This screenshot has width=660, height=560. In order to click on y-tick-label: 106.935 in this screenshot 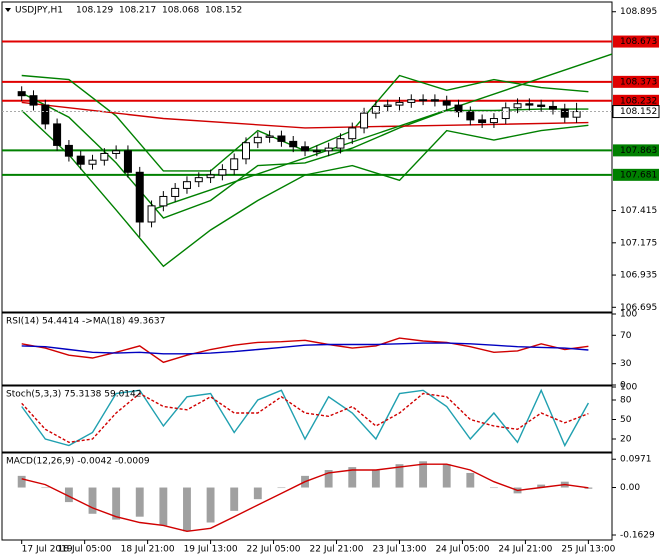, I will do `click(638, 276)`.